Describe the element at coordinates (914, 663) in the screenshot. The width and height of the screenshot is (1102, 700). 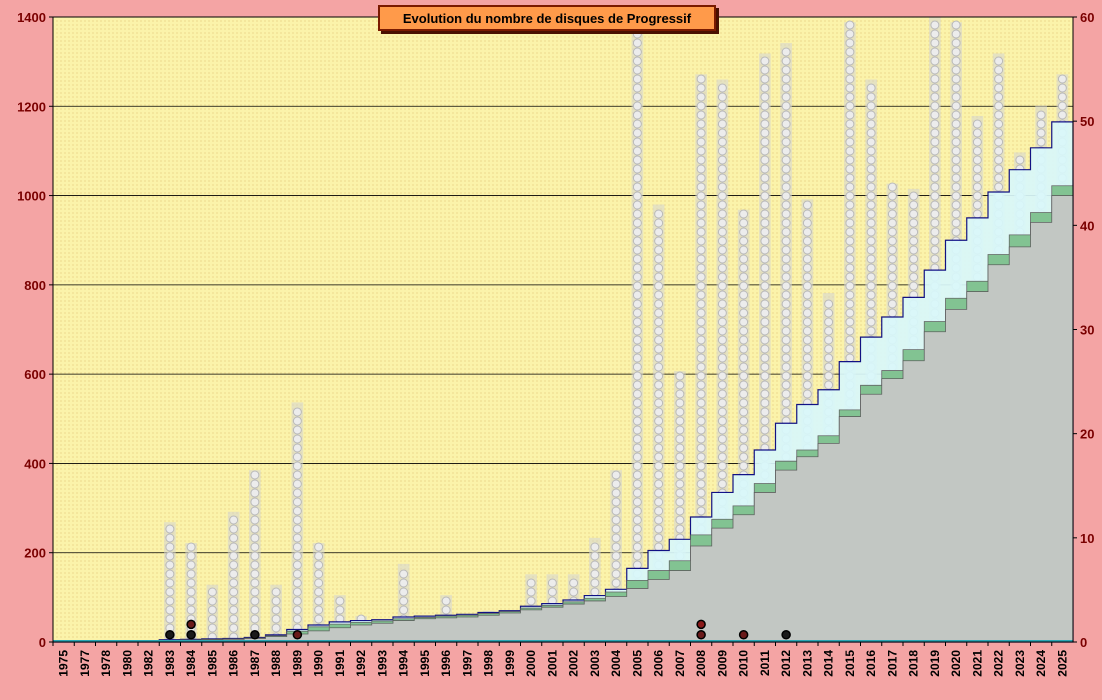
I see `x-tick-label-2018: 2018` at that location.